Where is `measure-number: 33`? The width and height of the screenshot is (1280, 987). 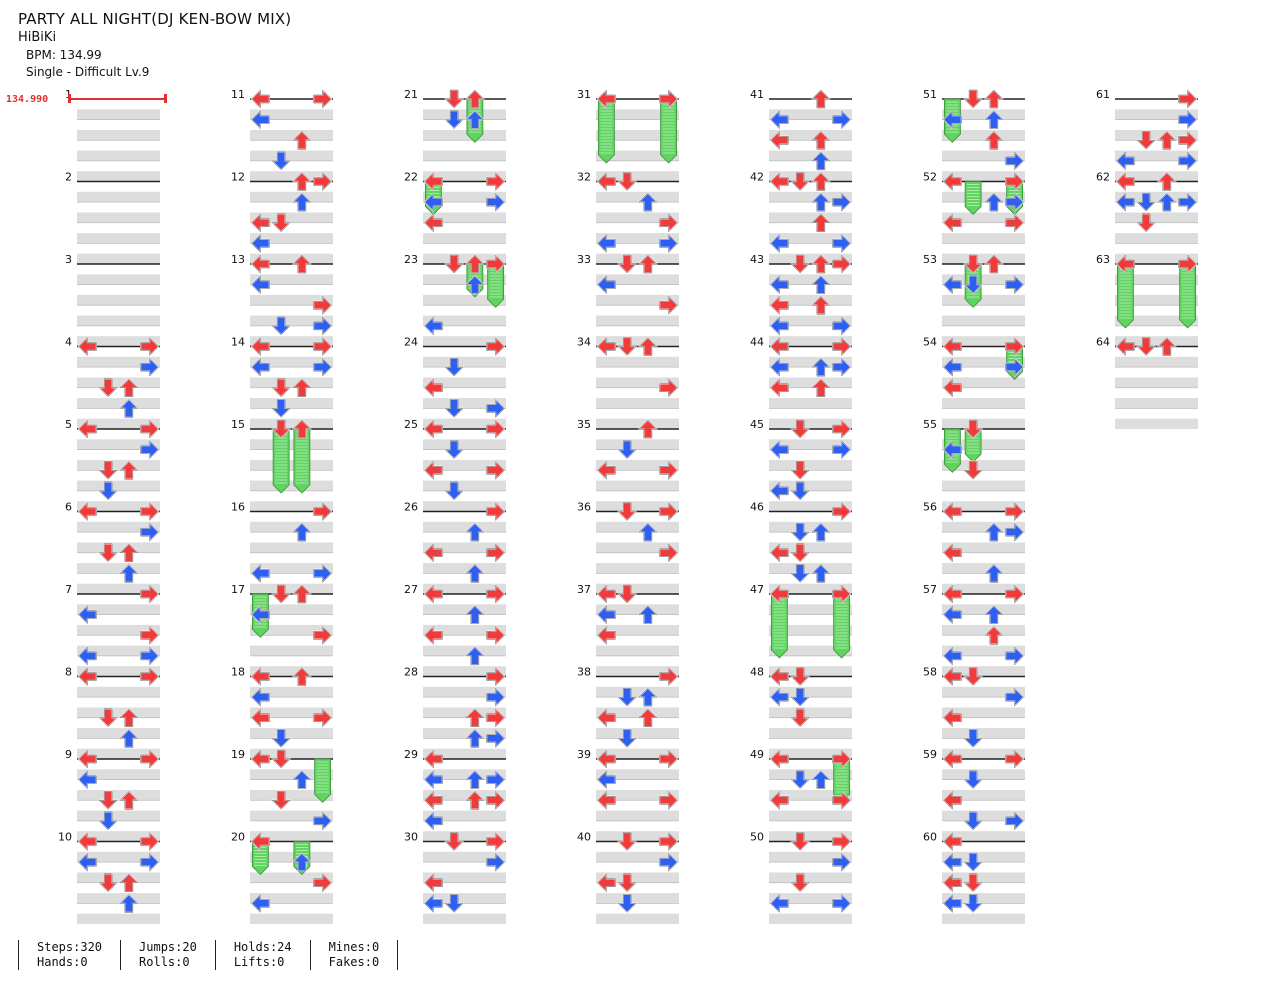 measure-number: 33 is located at coordinates (584, 259).